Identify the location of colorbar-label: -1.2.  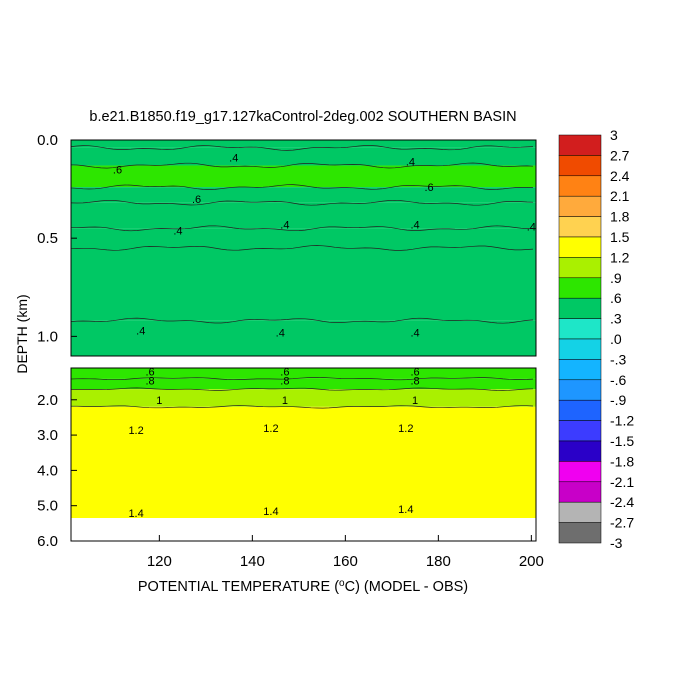
(622, 421).